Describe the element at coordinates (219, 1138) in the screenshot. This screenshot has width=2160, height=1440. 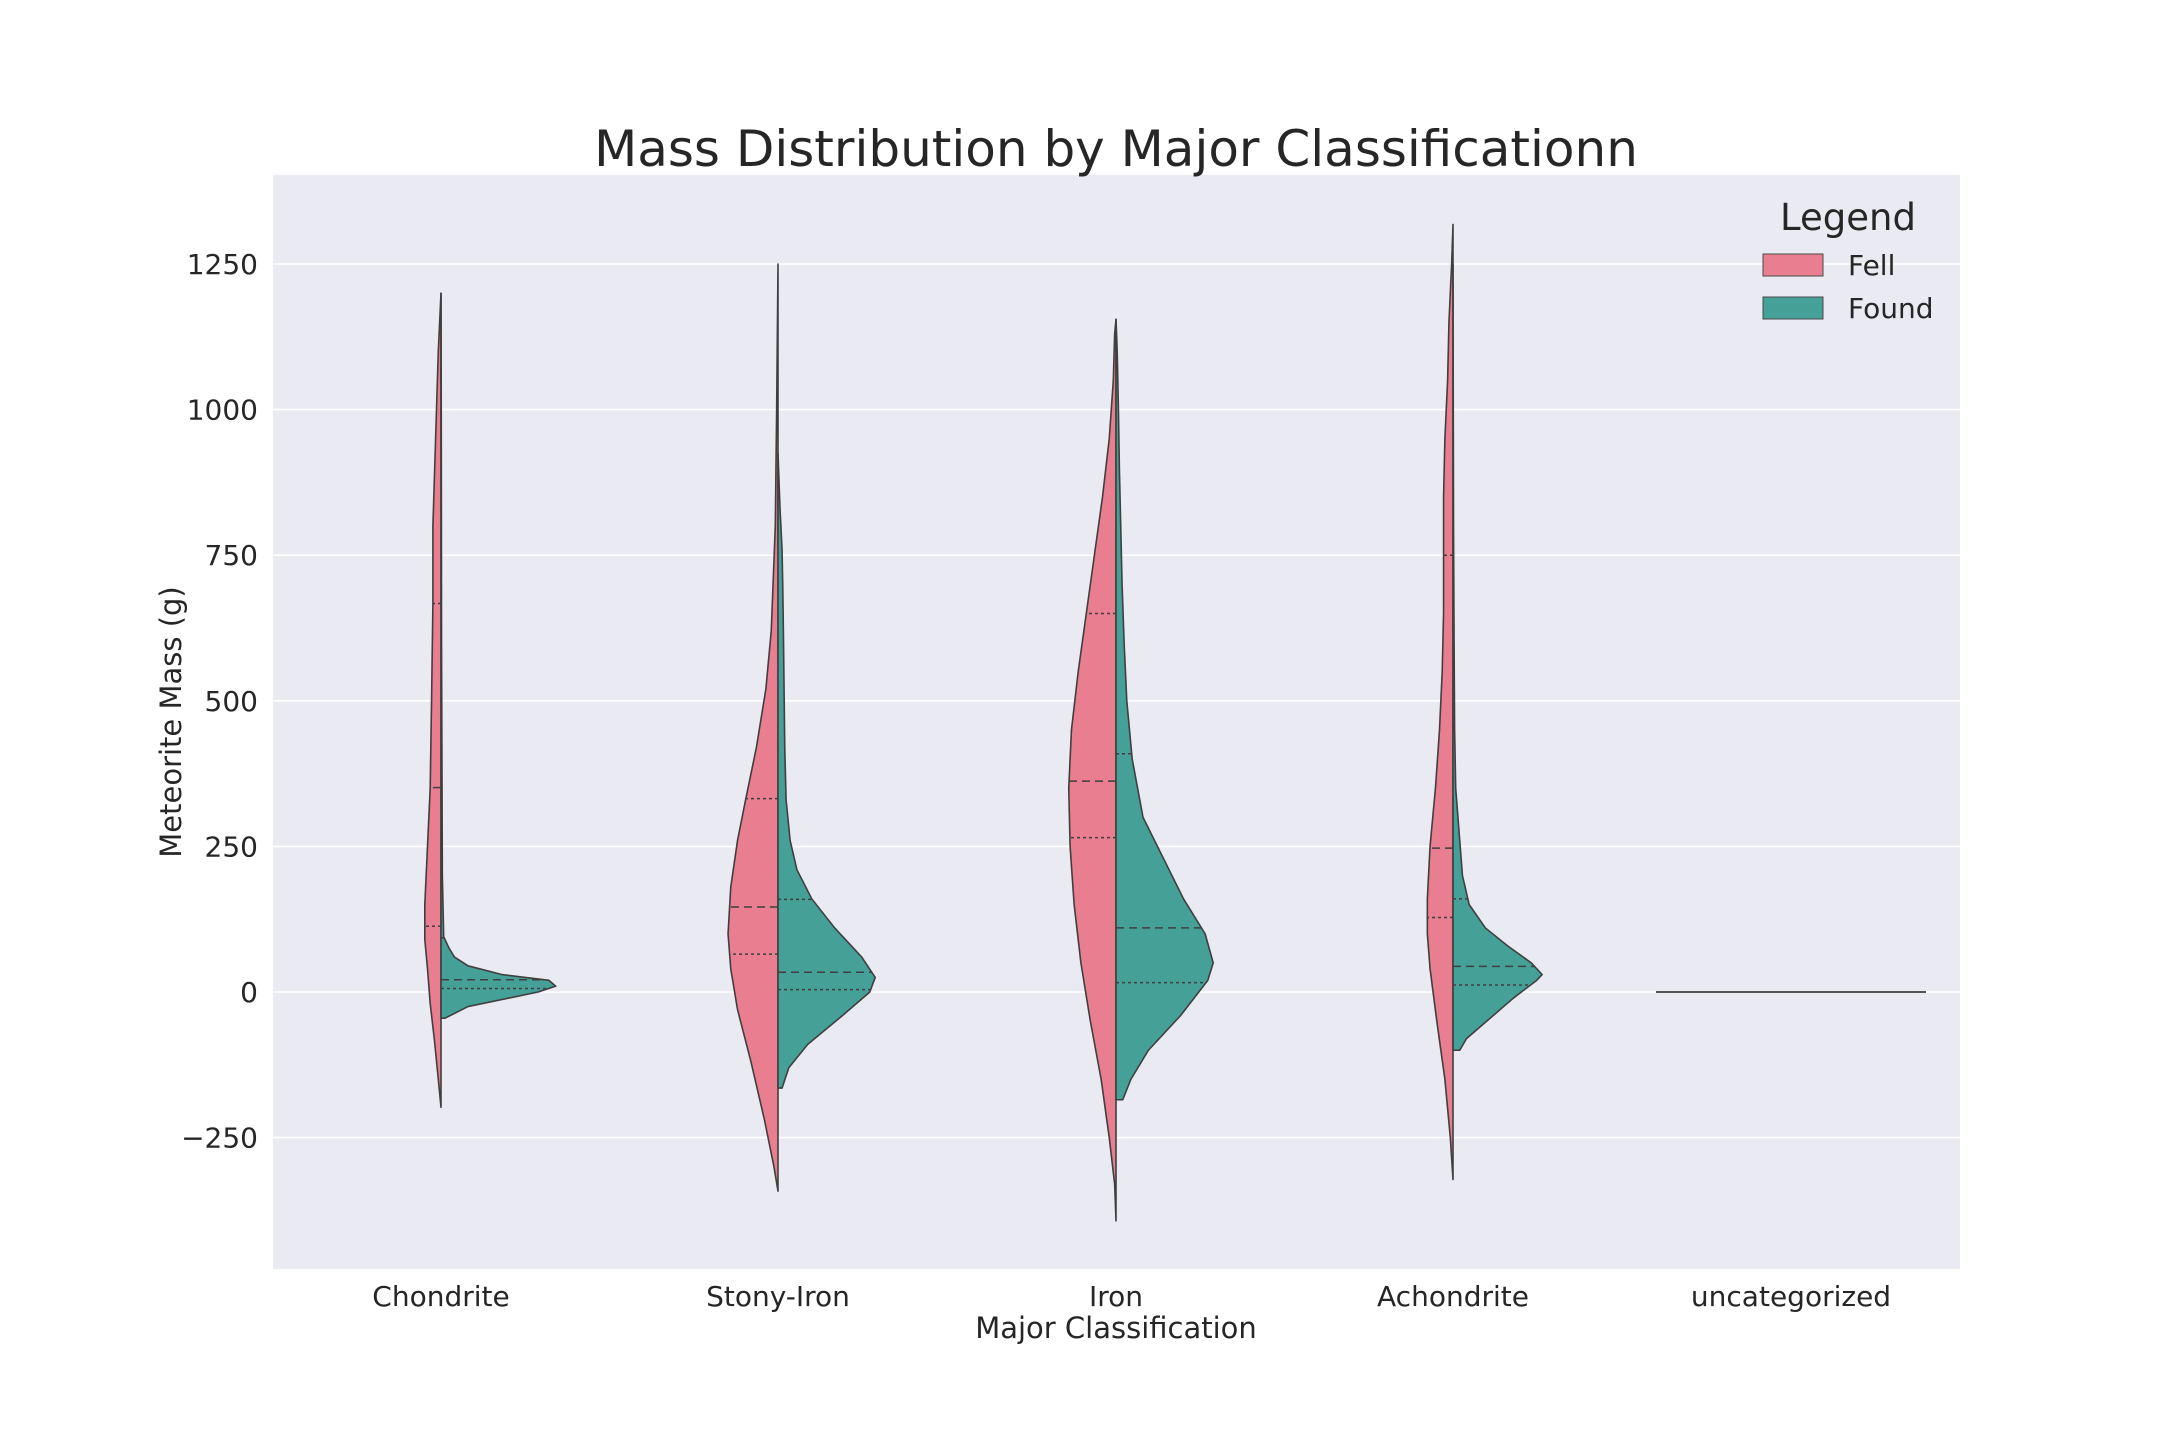
I see `y-tick-label: −250` at that location.